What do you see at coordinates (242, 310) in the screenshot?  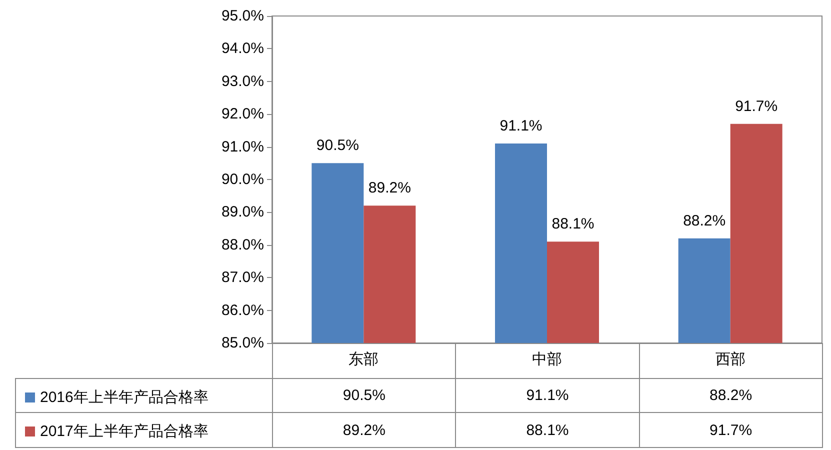 I see `y-tick-label: 86.0%` at bounding box center [242, 310].